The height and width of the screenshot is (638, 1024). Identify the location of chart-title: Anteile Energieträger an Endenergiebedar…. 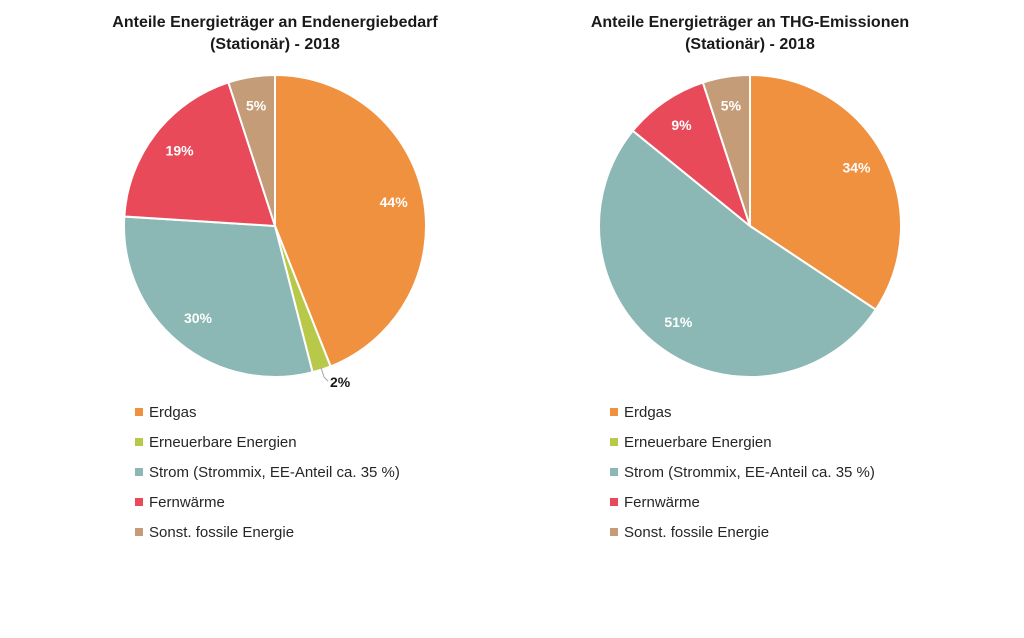
(275, 34).